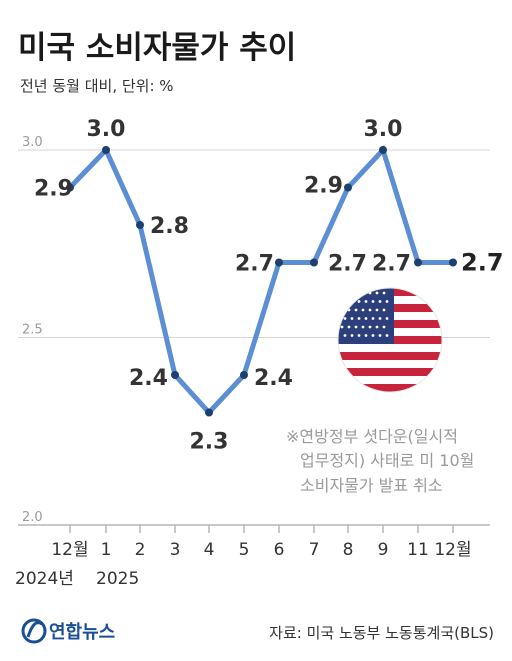 The width and height of the screenshot is (512, 661). Describe the element at coordinates (82, 632) in the screenshot. I see `logo-text: 연합뉴스` at that location.